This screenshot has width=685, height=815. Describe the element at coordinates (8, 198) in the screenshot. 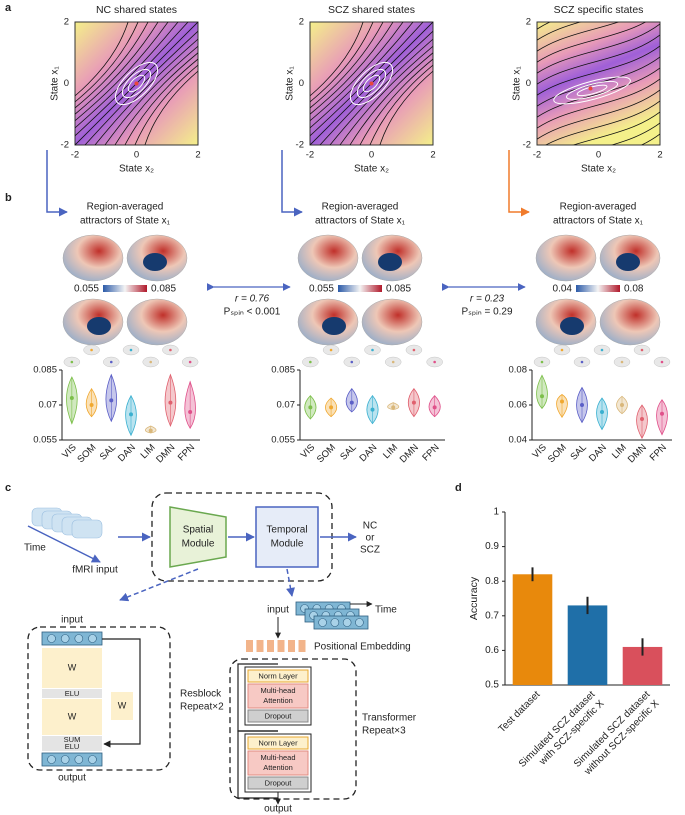

I see `label: b` at that location.